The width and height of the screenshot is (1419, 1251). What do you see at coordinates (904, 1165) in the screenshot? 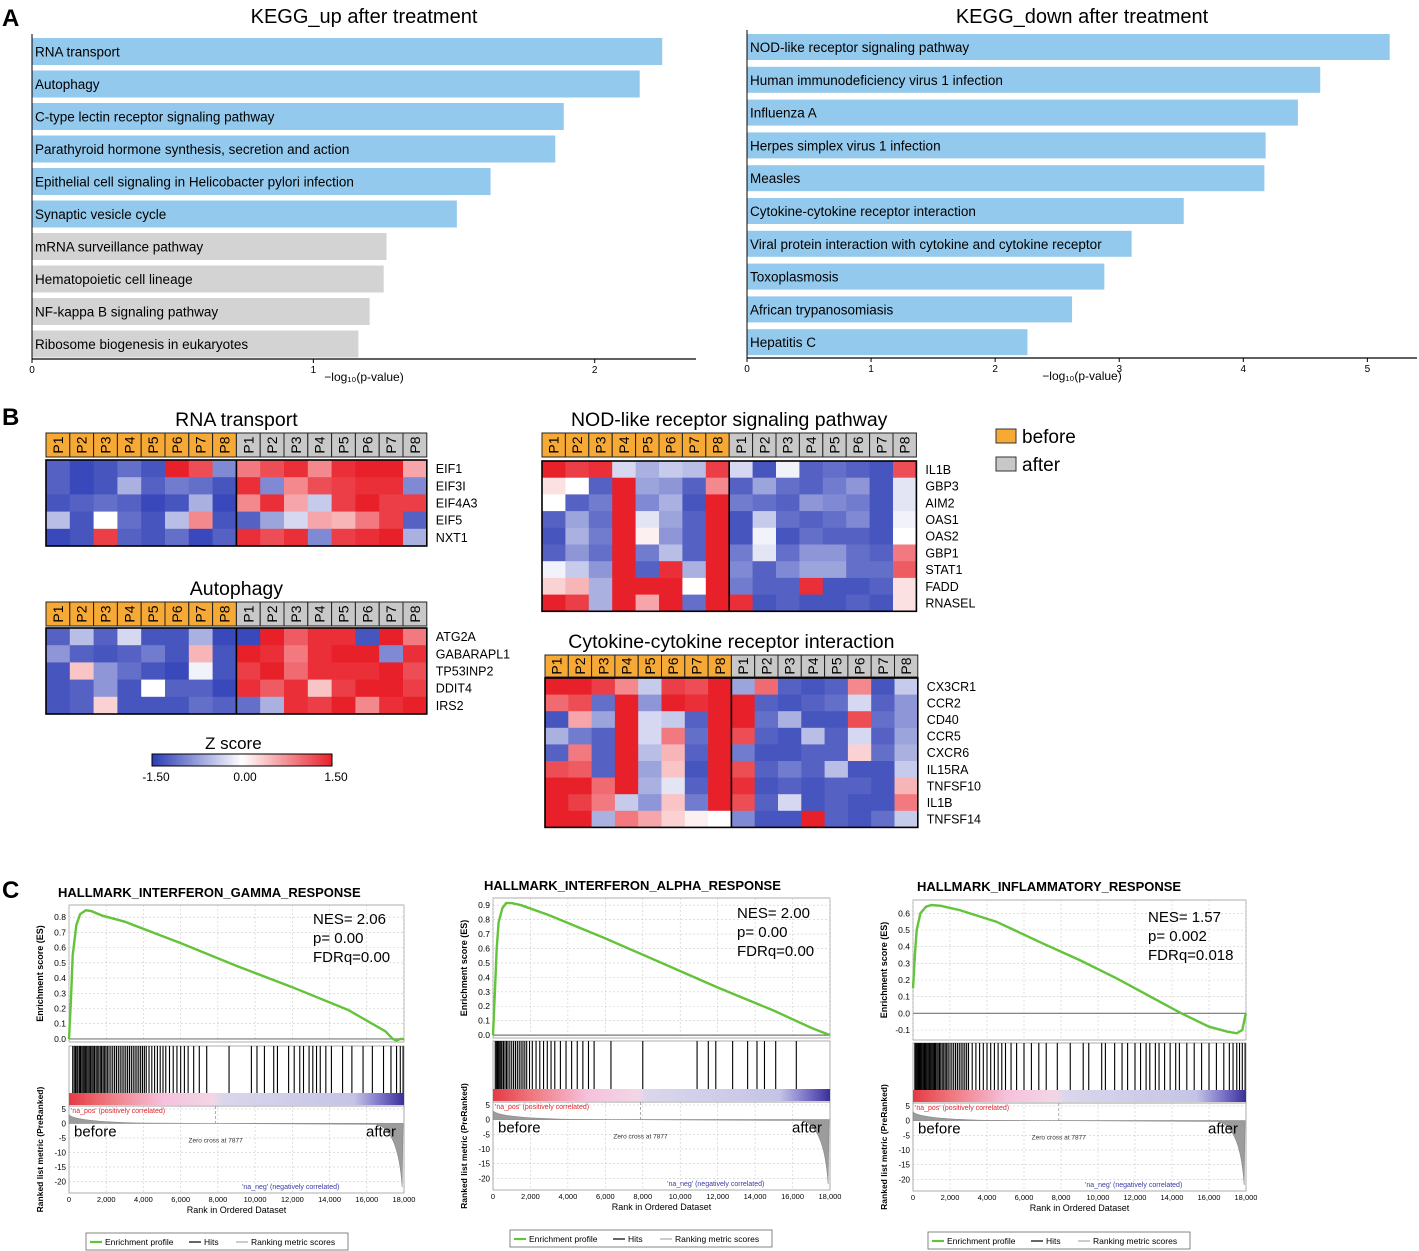
I see `rank-ytick-4: -15` at bounding box center [904, 1165].